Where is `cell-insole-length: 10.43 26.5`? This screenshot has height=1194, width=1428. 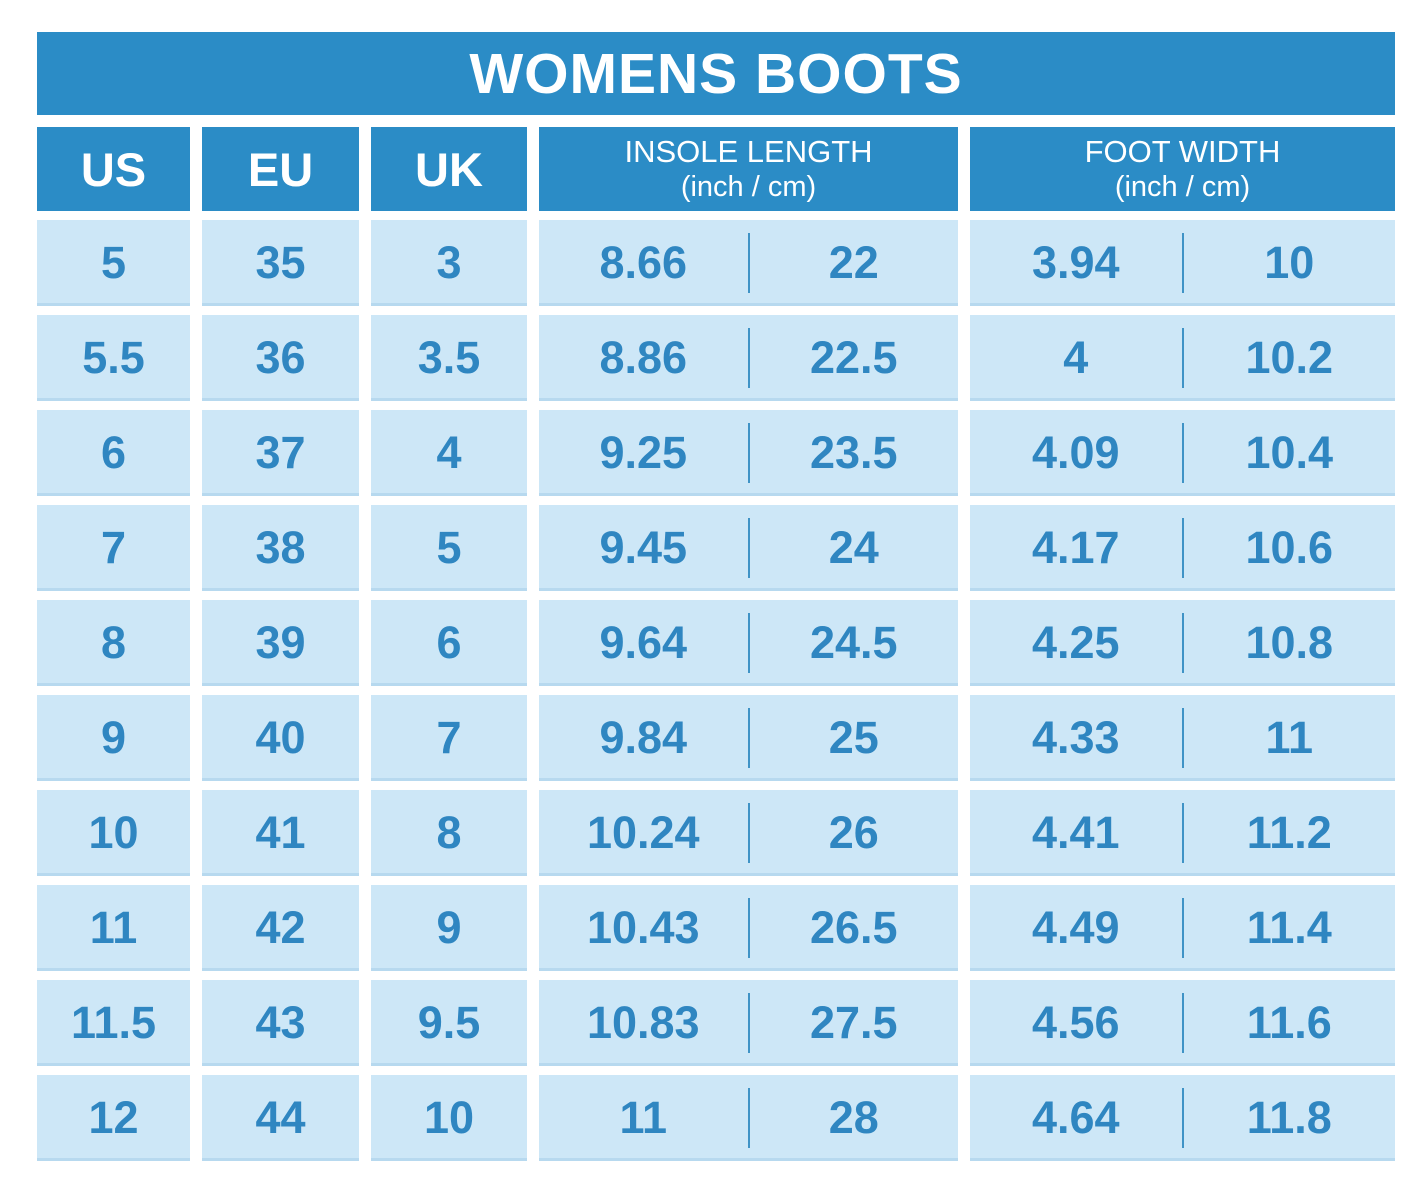 cell-insole-length: 10.43 26.5 is located at coordinates (748, 928).